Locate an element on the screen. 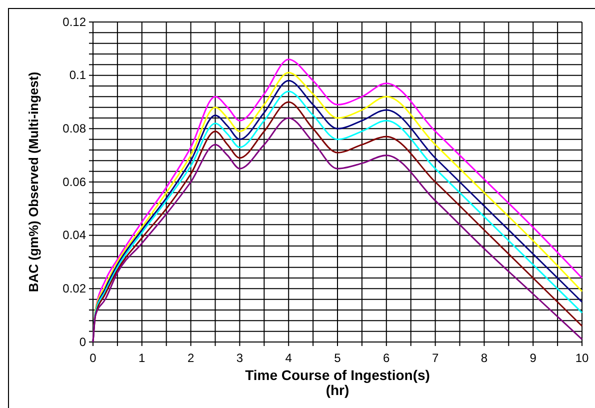 Image resolution: width=595 pixels, height=408 pixels. y-axis-title: BAC (gm%) Observed (Multi-ingest) is located at coordinates (33, 182).